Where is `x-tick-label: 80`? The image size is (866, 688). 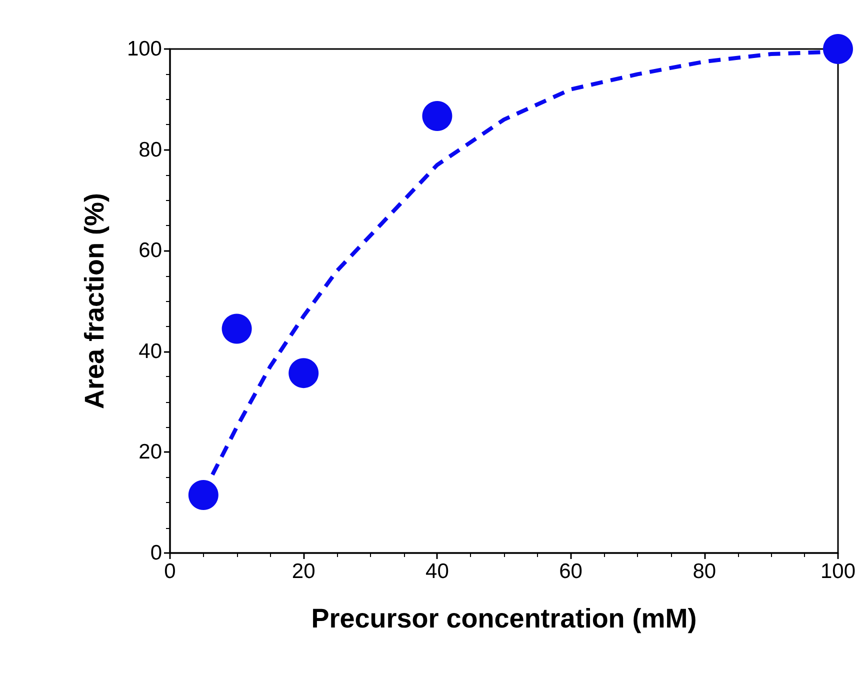
x-tick-label: 80 is located at coordinates (704, 571).